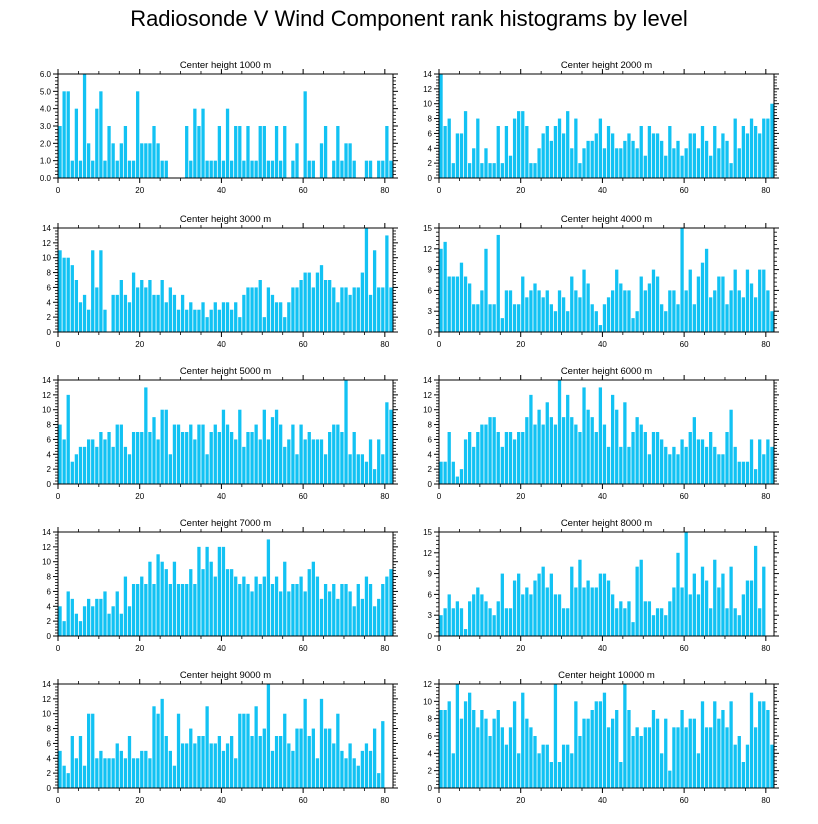 This screenshot has height=824, width=818. I want to click on y-tick-label: 4, so click(49, 302).